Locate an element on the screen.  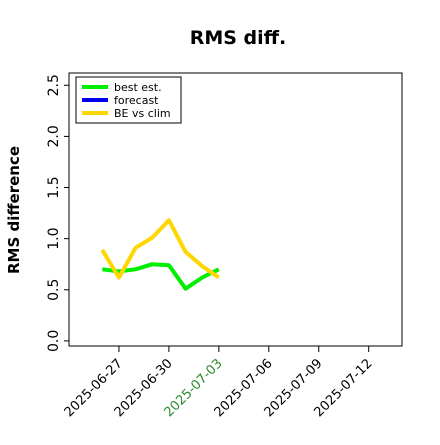
series-line-be-vs-clim is located at coordinates (160, 249).